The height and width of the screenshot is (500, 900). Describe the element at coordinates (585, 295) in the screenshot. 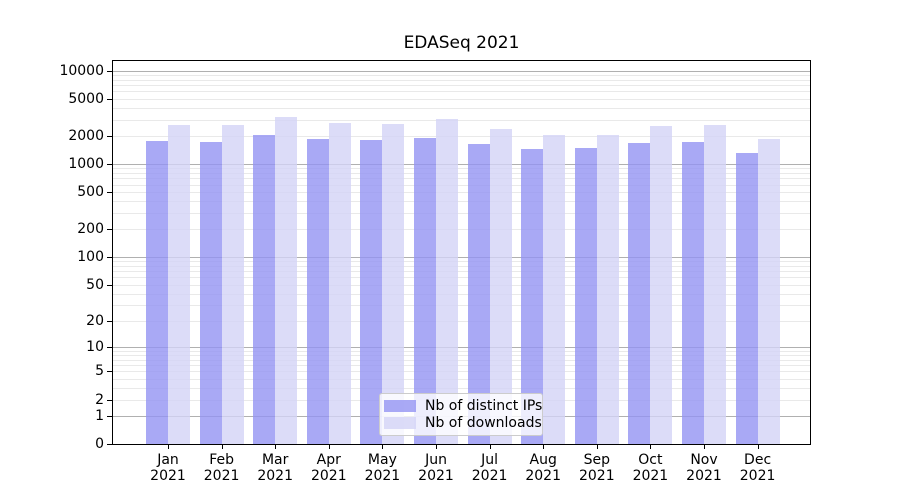

I see `bar-sep-distinct-ips` at that location.